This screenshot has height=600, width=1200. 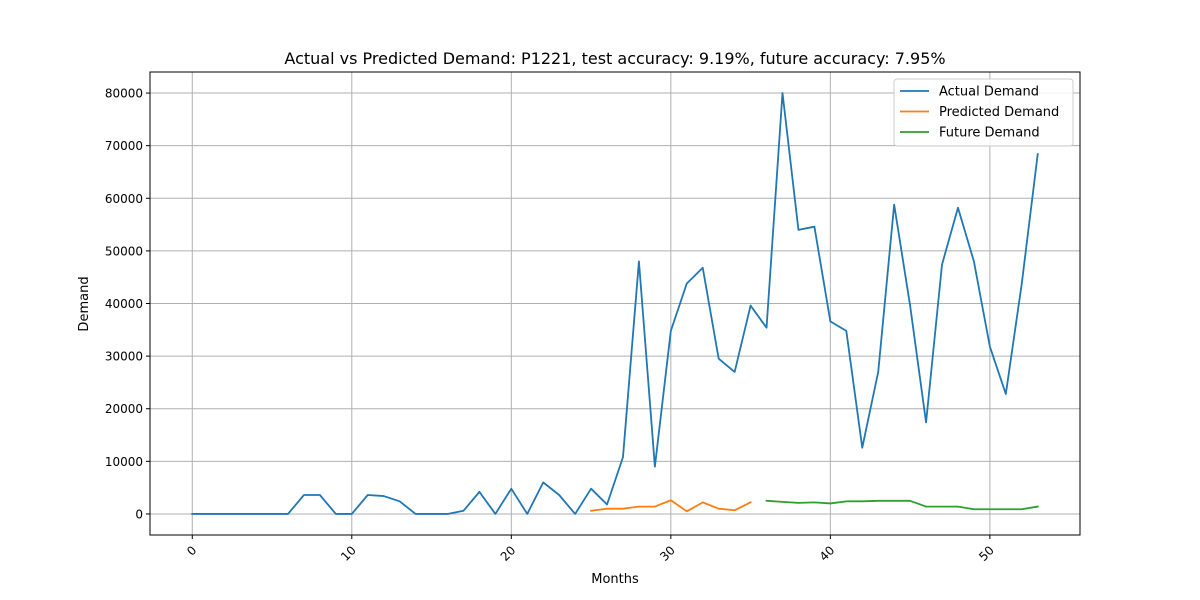 What do you see at coordinates (999, 112) in the screenshot?
I see `legend-label: Predicted Demand` at bounding box center [999, 112].